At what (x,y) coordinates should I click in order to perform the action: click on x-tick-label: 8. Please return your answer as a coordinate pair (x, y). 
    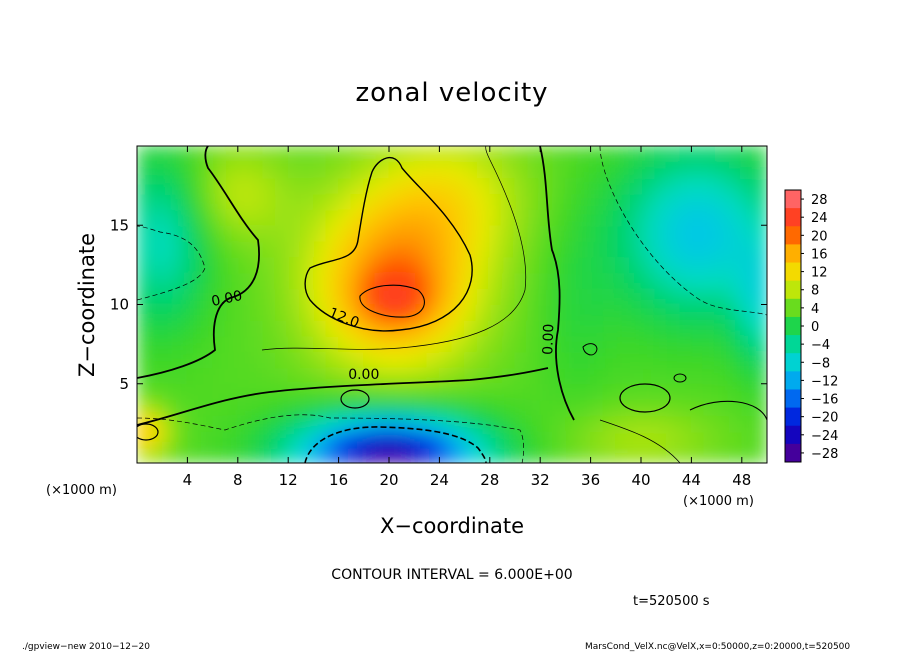
    Looking at the image, I should click on (238, 480).